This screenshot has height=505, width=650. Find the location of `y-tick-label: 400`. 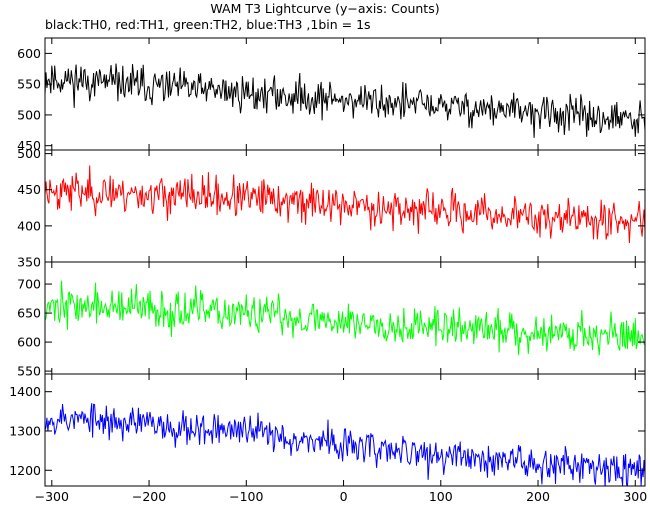

y-tick-label: 400 is located at coordinates (29, 225).